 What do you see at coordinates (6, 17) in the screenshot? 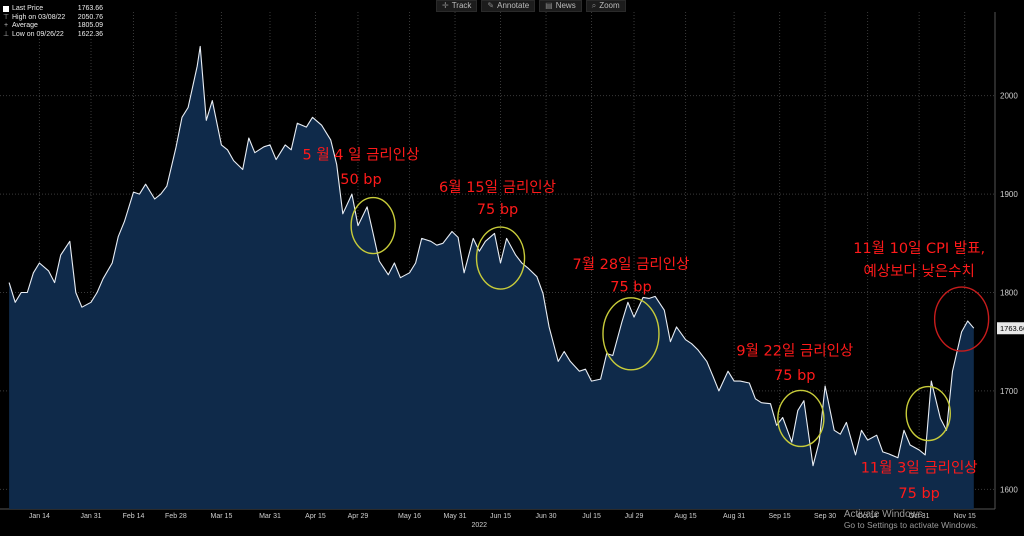
I see `high-marker-icon: ⊤` at bounding box center [6, 17].